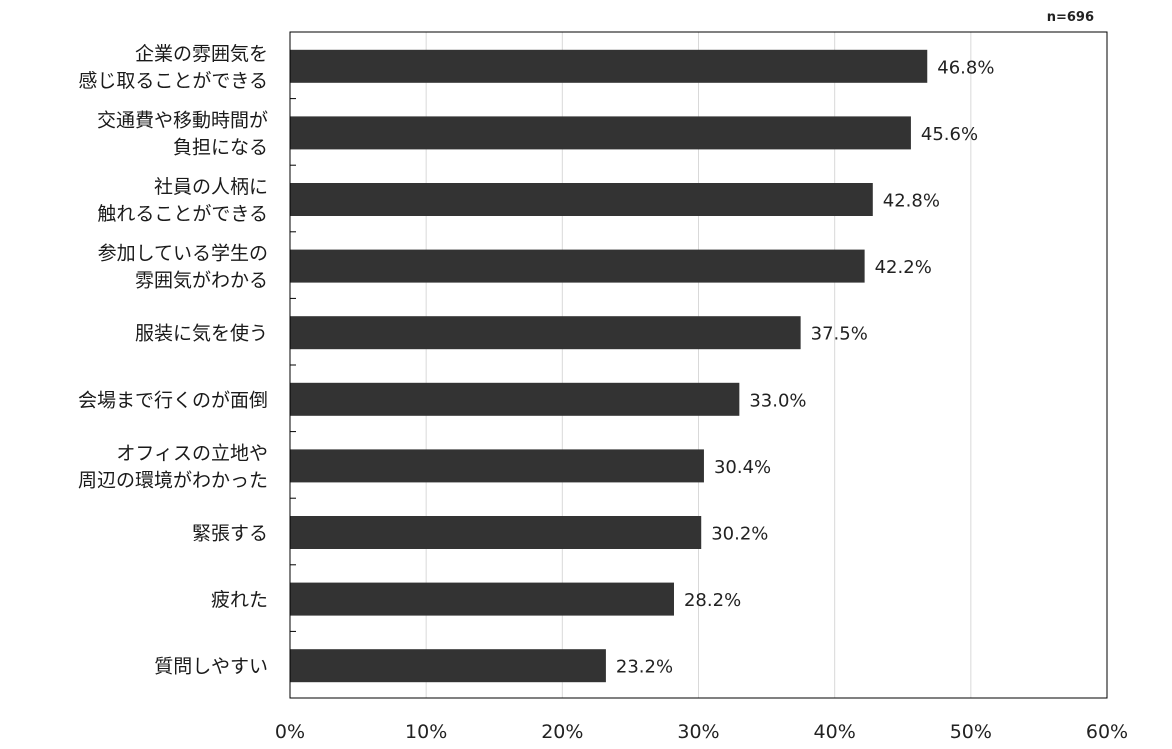 This screenshot has height=749, width=1172. I want to click on x-tick-label-50: 50%, so click(971, 732).